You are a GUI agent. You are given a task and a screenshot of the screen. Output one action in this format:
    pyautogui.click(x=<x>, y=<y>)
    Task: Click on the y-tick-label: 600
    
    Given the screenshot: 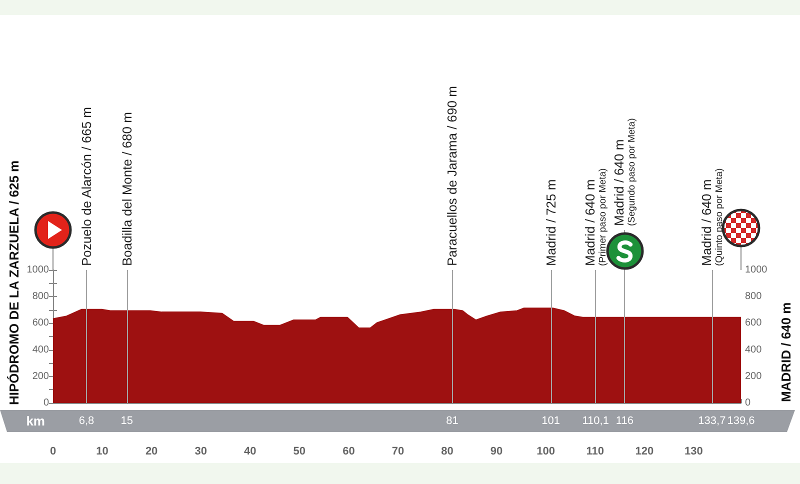 What is the action you would take?
    pyautogui.click(x=753, y=323)
    